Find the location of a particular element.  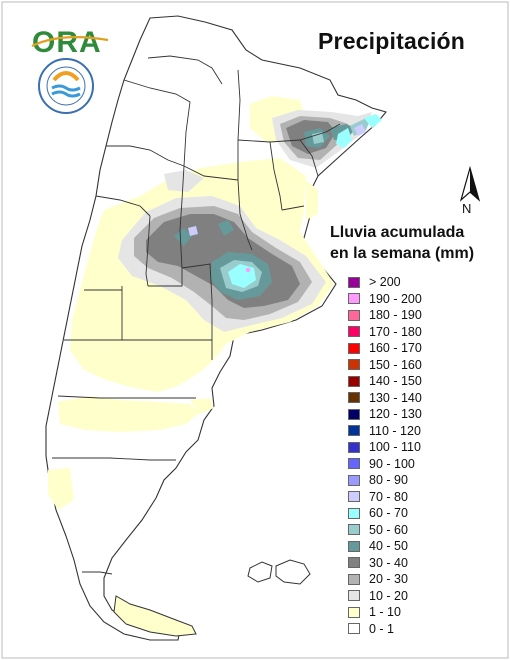

legend-label: 110 - 120 is located at coordinates (395, 430).